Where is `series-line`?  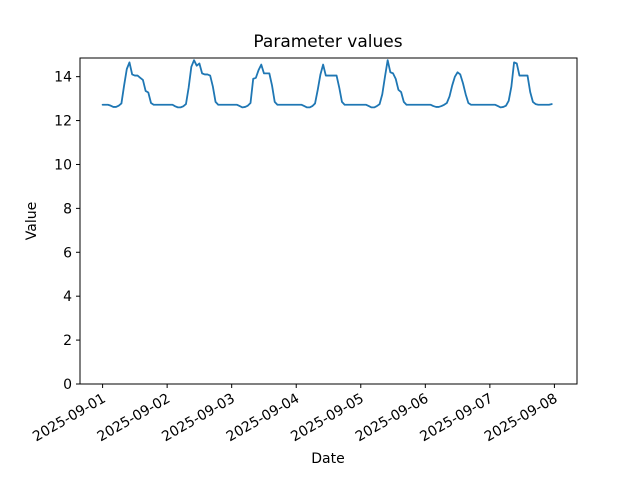
series-line is located at coordinates (327, 84).